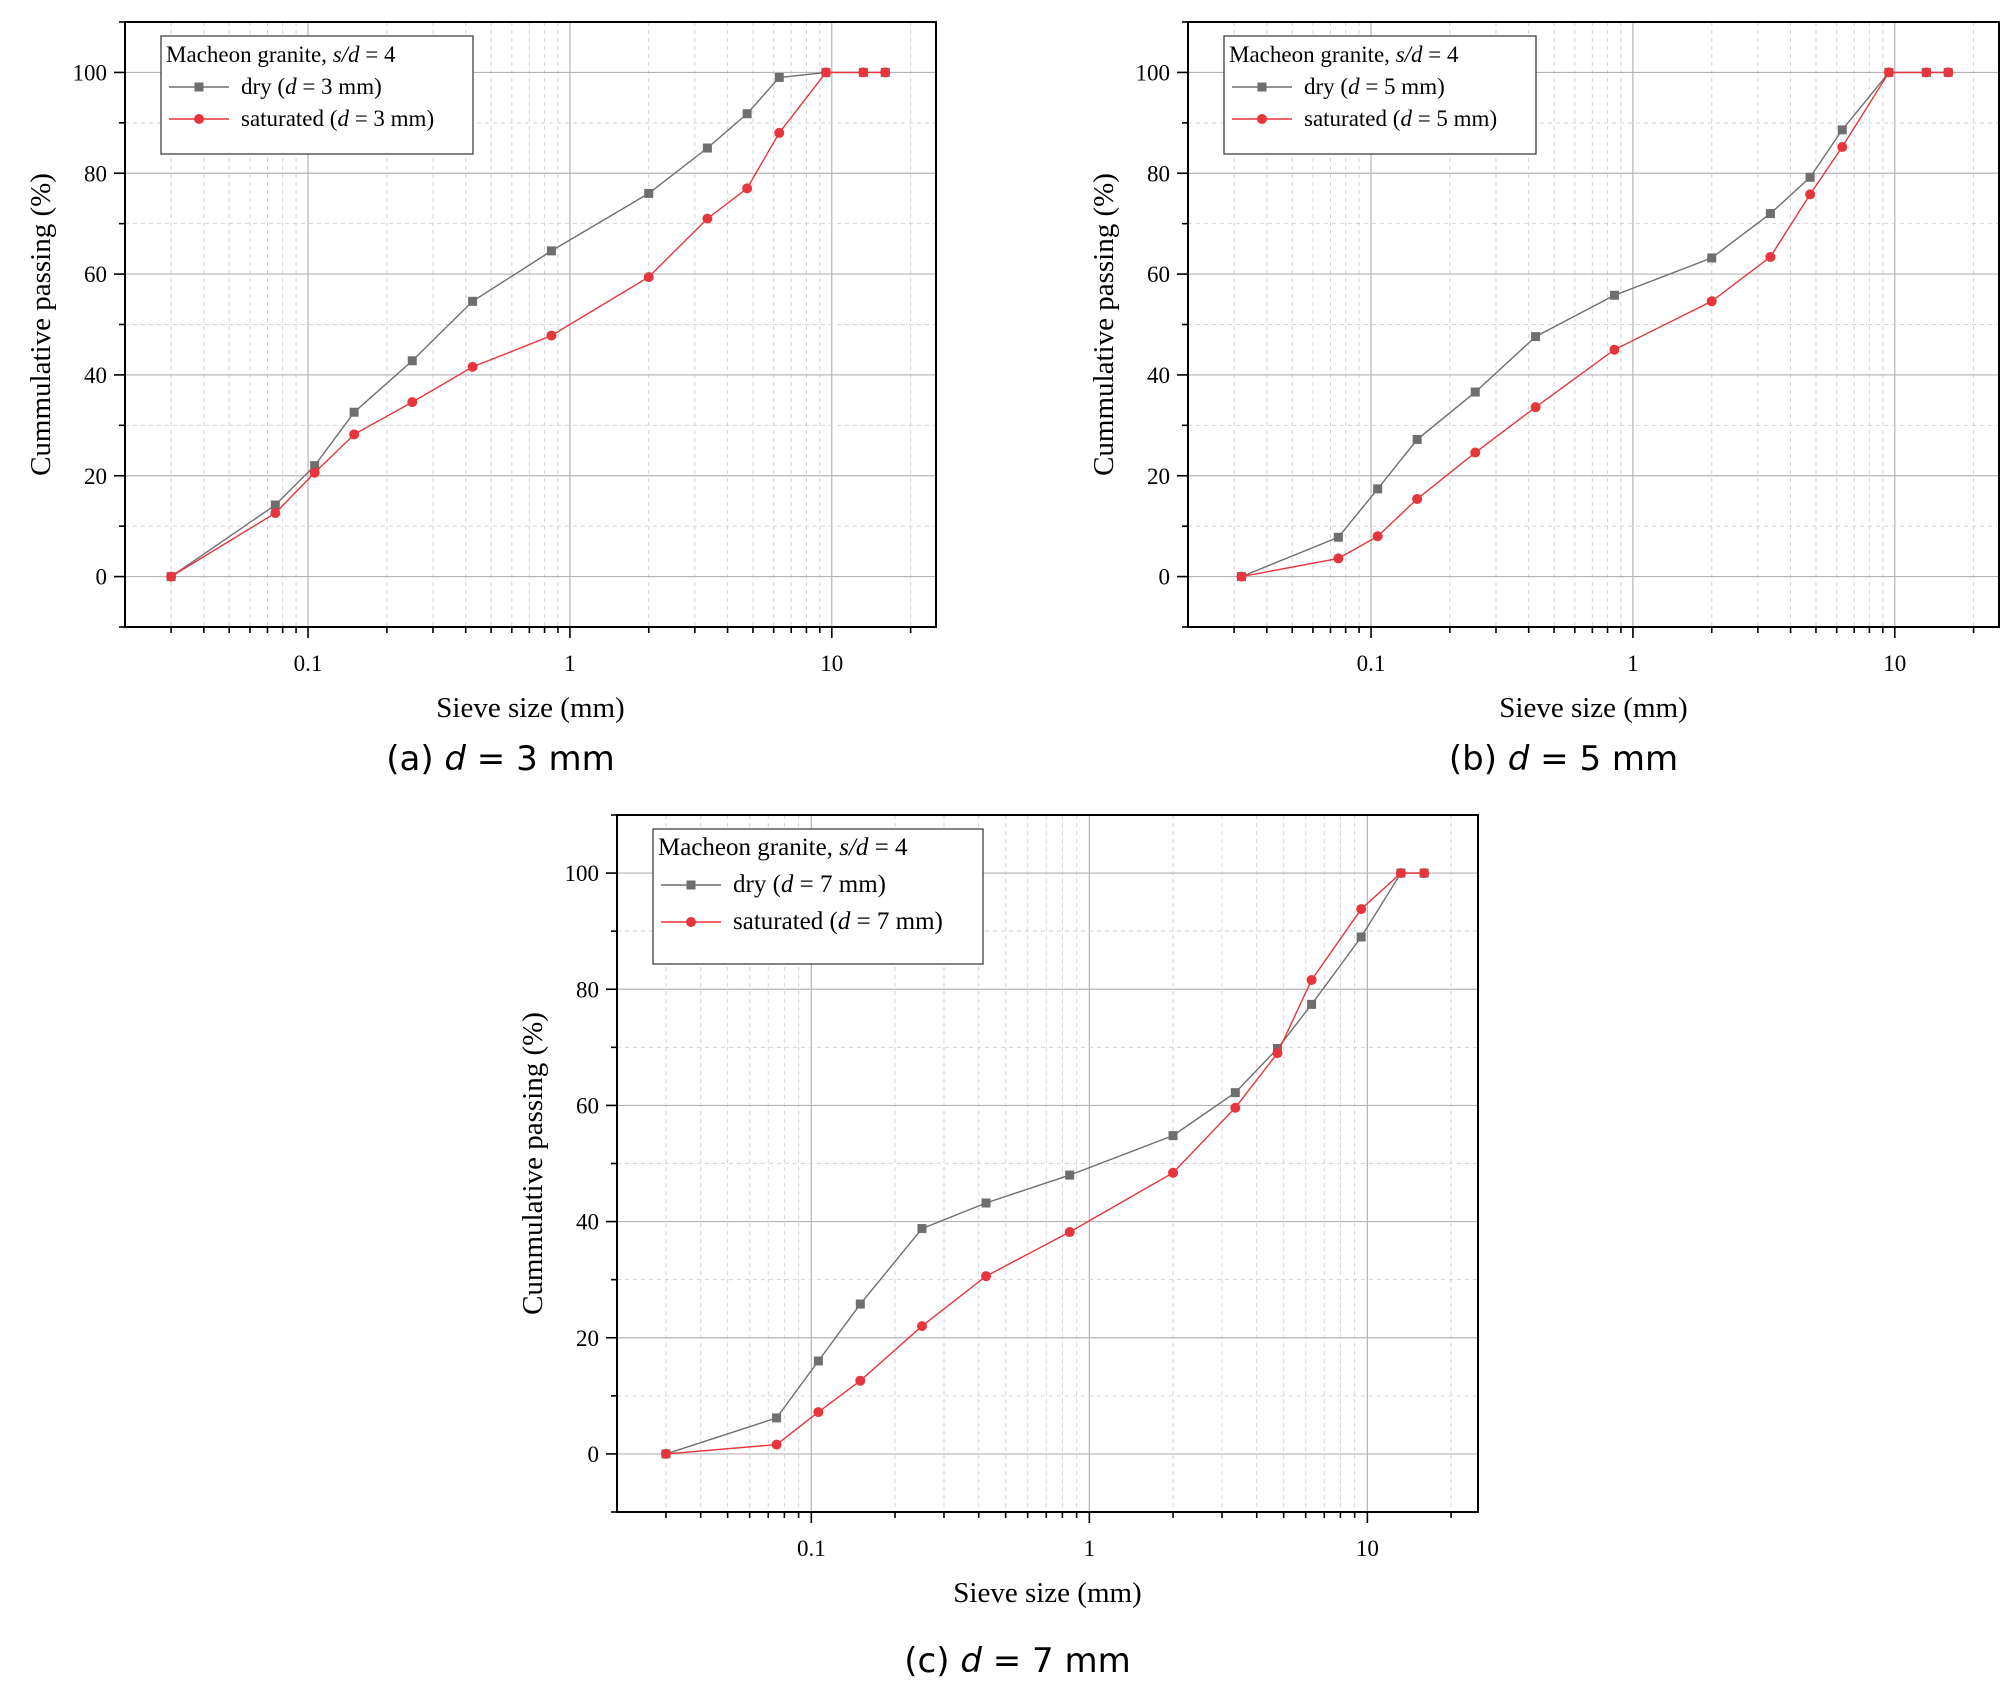 The width and height of the screenshot is (2005, 1686). Describe the element at coordinates (1400, 118) in the screenshot. I see `legend-label: saturated (d = 5 mm)` at that location.